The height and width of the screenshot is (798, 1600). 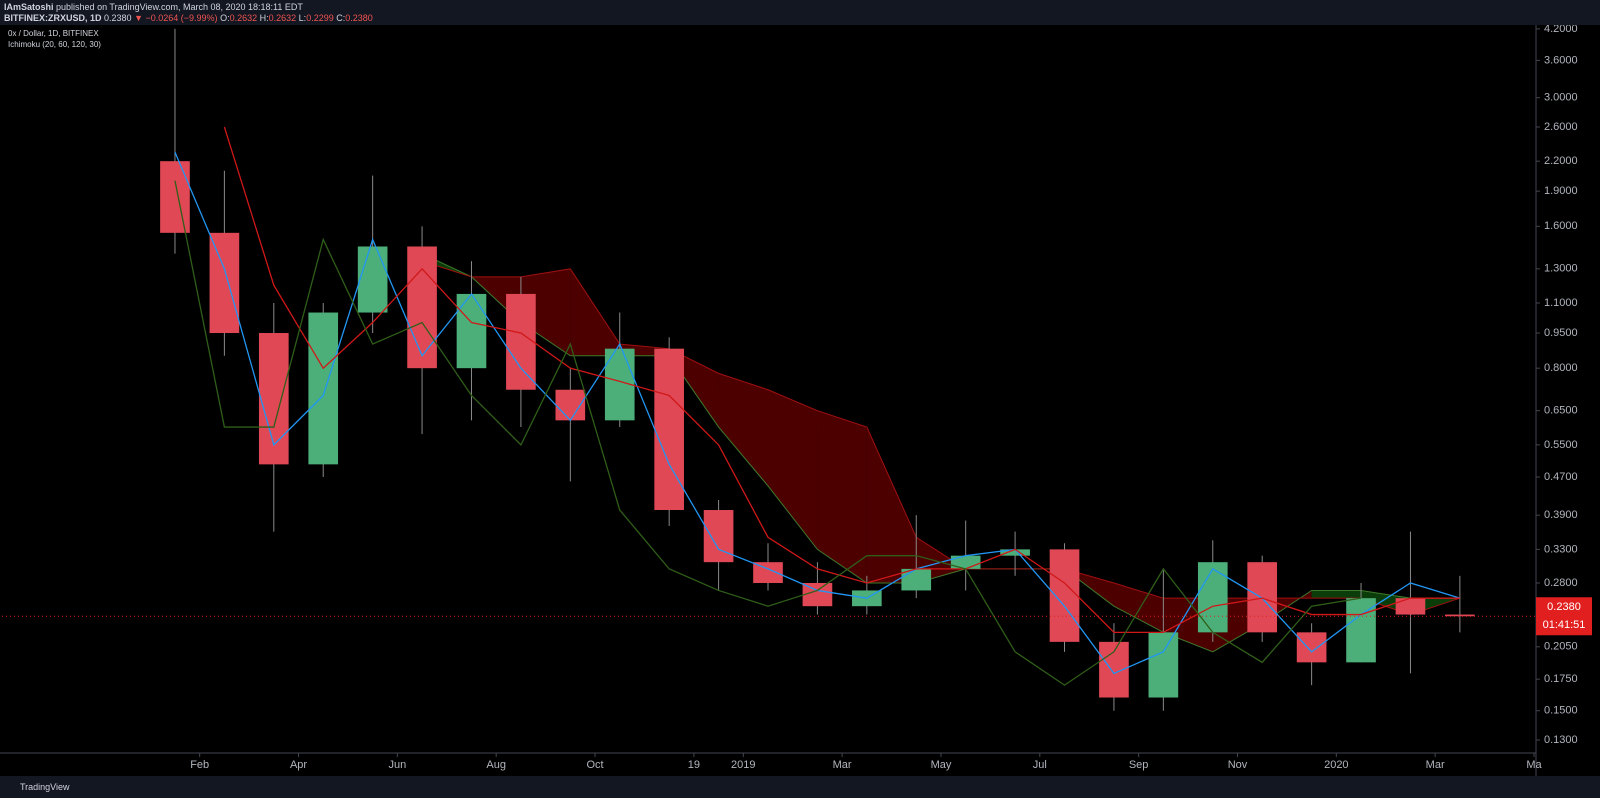 What do you see at coordinates (29, 7) in the screenshot?
I see `author: IAmSatoshi` at bounding box center [29, 7].